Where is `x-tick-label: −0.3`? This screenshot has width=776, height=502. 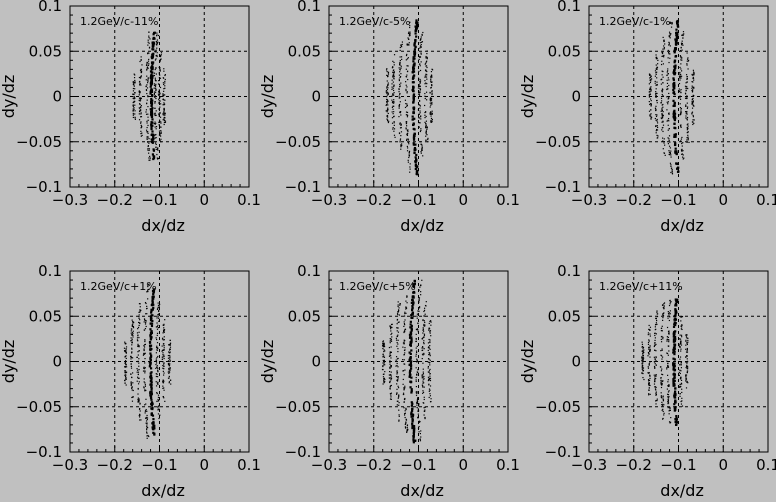
x-tick-label: −0.3 is located at coordinates (589, 465).